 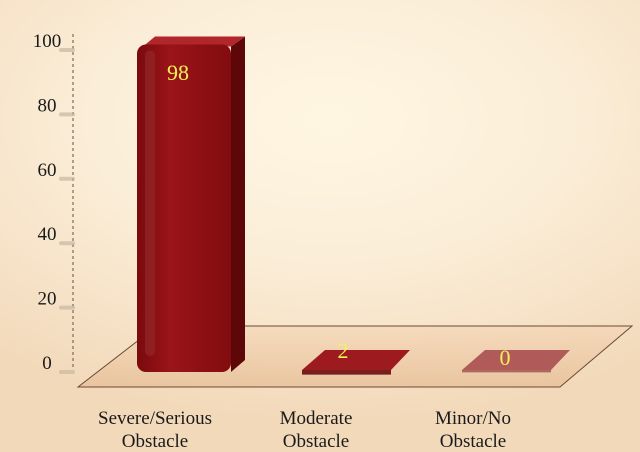 What do you see at coordinates (150, 203) in the screenshot?
I see `bar-highlight` at bounding box center [150, 203].